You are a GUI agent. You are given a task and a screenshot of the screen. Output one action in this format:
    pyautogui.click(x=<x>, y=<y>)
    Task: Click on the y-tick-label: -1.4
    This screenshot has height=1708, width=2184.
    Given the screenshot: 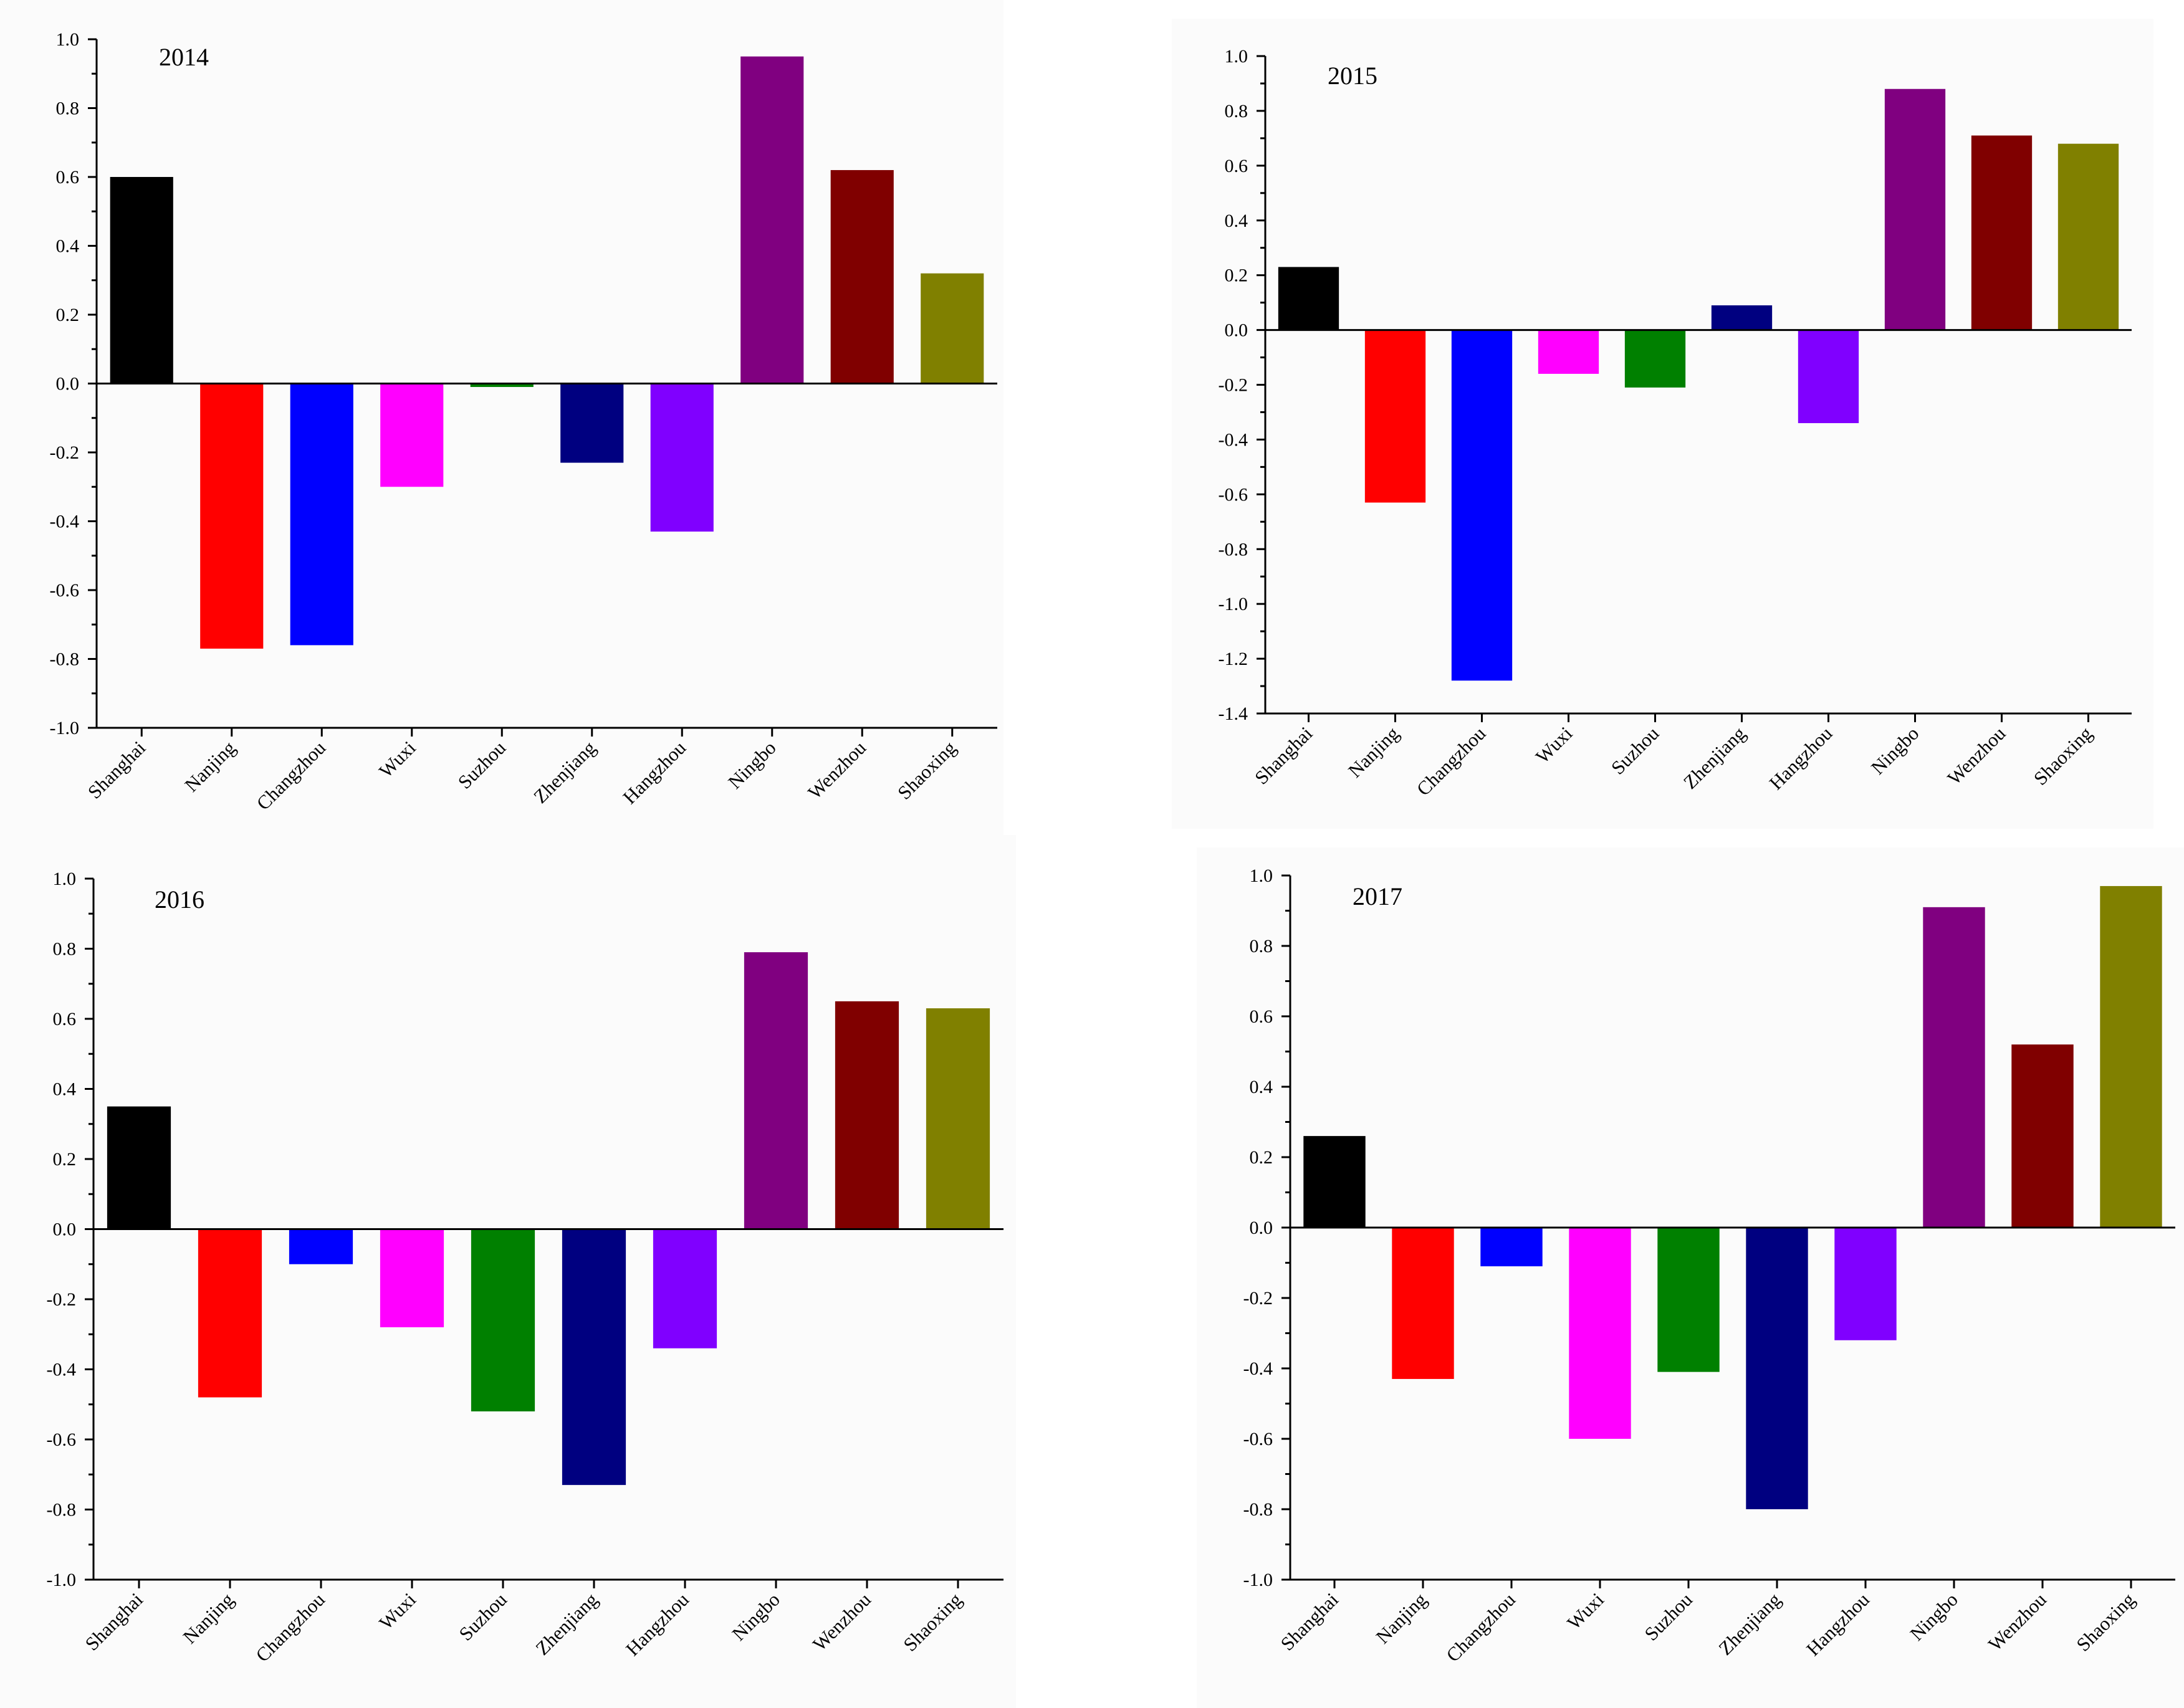 What is the action you would take?
    pyautogui.click(x=1234, y=714)
    